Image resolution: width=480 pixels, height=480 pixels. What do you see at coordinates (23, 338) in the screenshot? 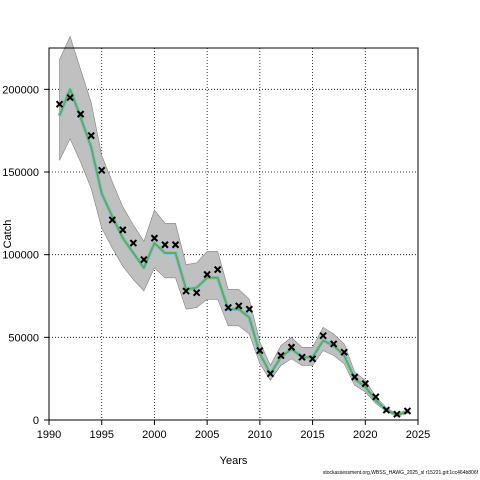
I see `y-tick-label: 50000` at bounding box center [23, 338].